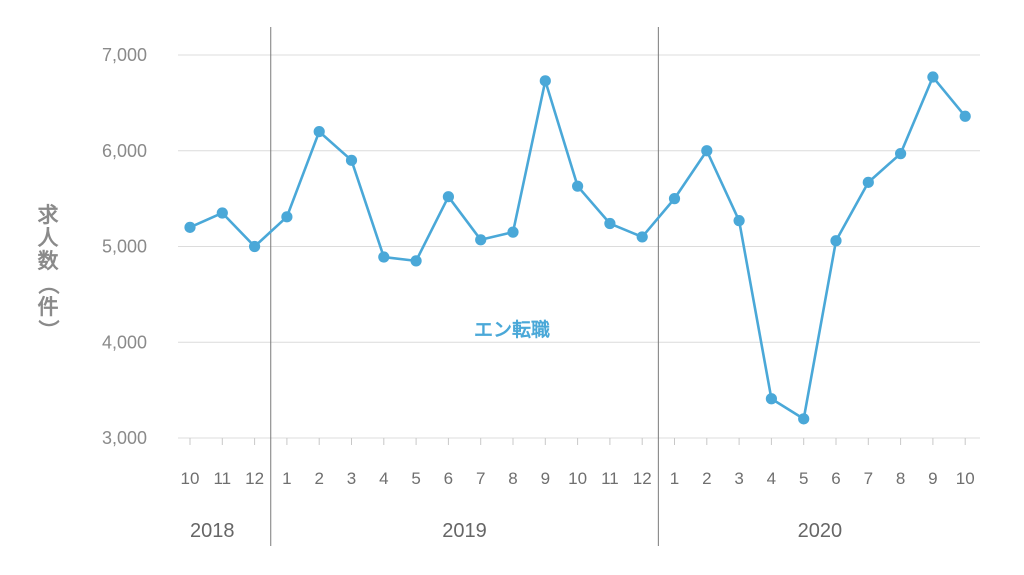 The height and width of the screenshot is (575, 1024). I want to click on y-axis-label-char: （, so click(48, 284).